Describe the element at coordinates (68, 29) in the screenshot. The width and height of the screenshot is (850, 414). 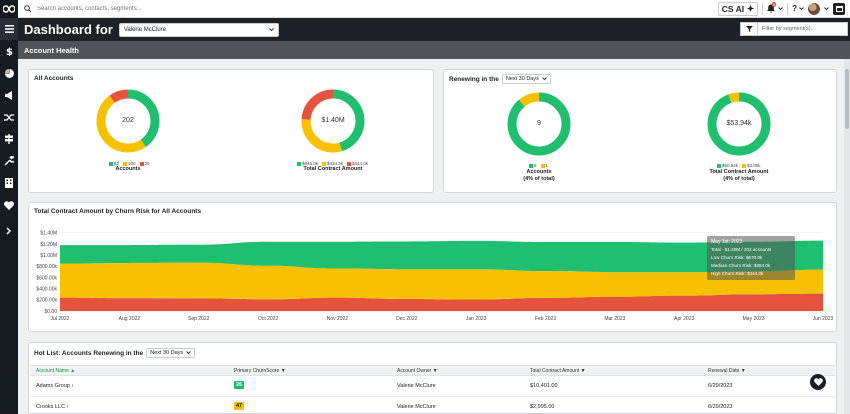
I see `page-title: Dashboard for` at that location.